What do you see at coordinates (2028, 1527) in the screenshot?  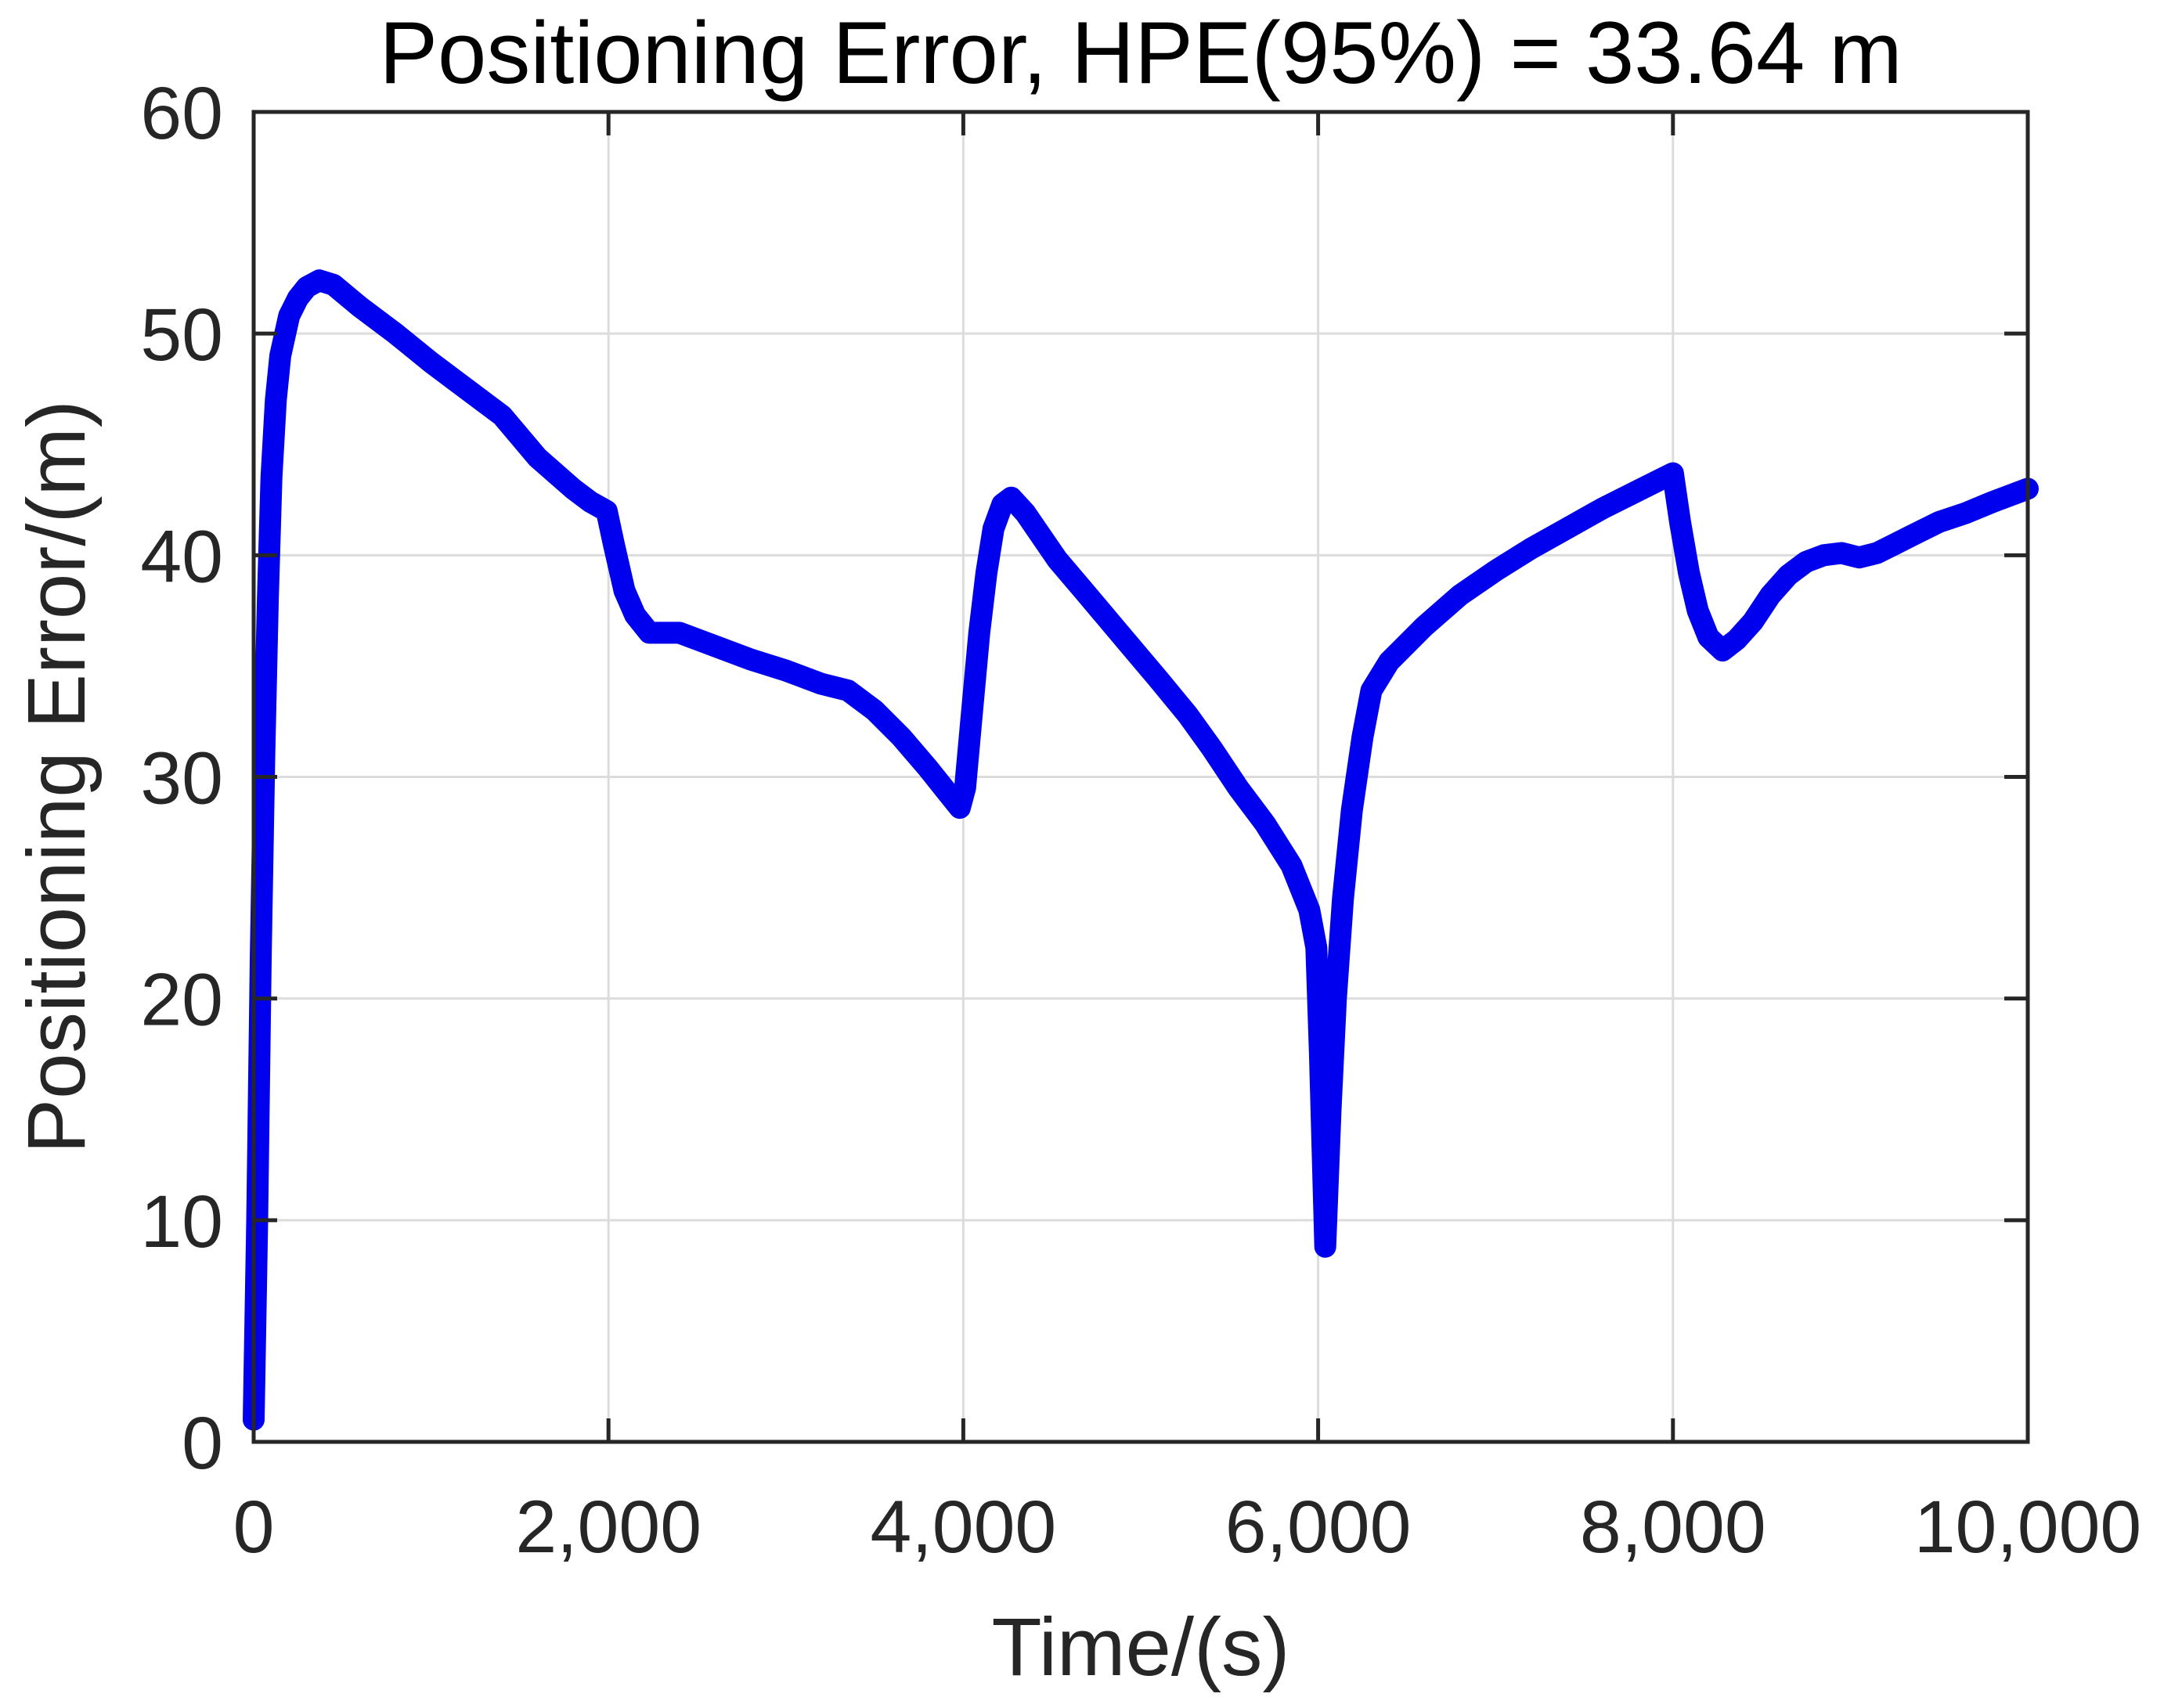 I see `x-tick-label: 10,000` at bounding box center [2028, 1527].